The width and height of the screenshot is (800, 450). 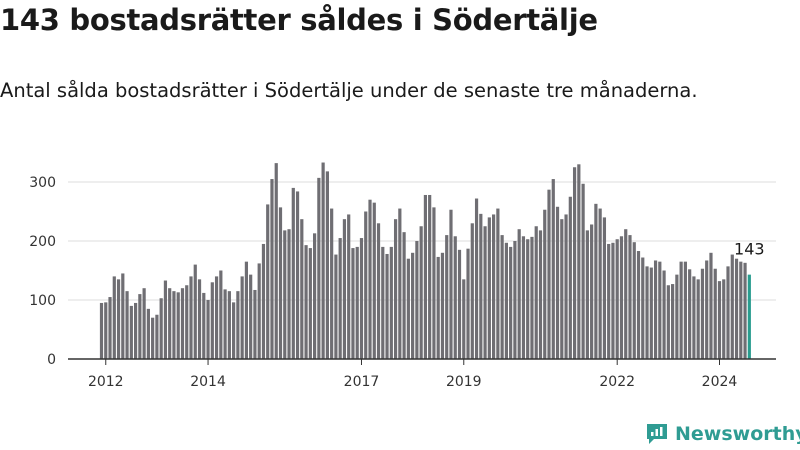 I want to click on x-tick-label: 2014, so click(x=208, y=382).